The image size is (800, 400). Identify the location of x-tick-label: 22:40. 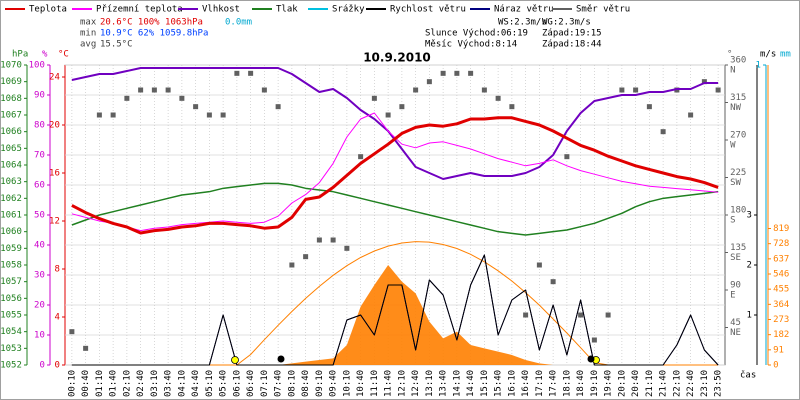
(691, 383).